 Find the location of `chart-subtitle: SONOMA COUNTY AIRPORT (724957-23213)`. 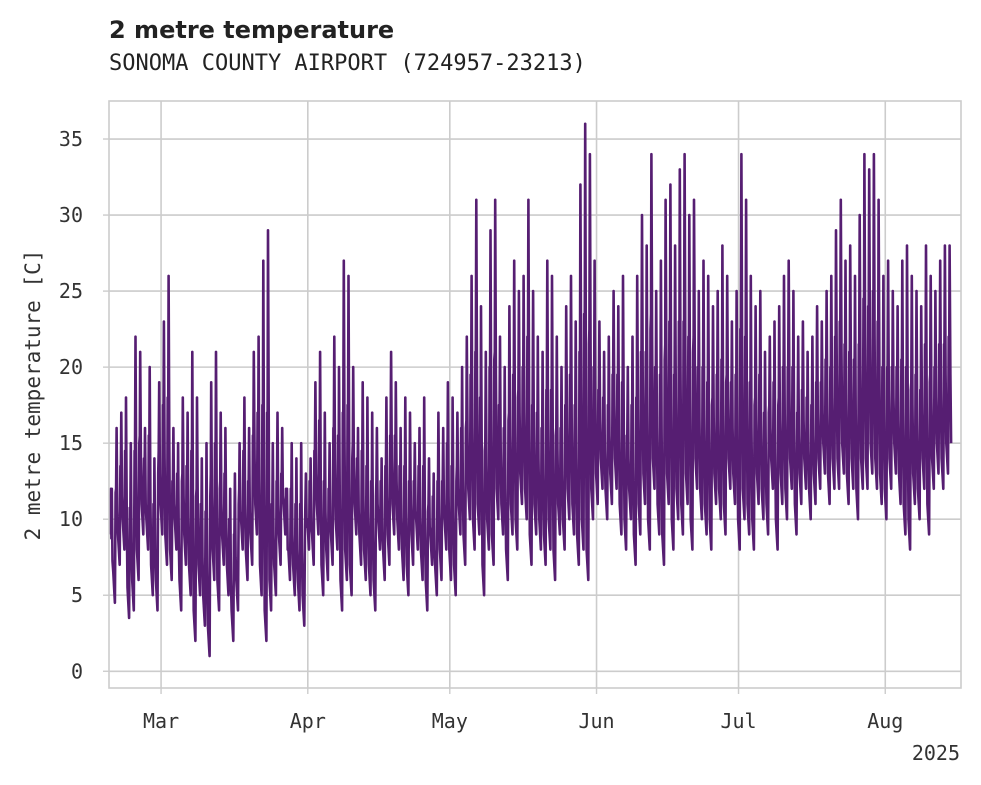

chart-subtitle: SONOMA COUNTY AIRPORT (724957-23213) is located at coordinates (347, 63).